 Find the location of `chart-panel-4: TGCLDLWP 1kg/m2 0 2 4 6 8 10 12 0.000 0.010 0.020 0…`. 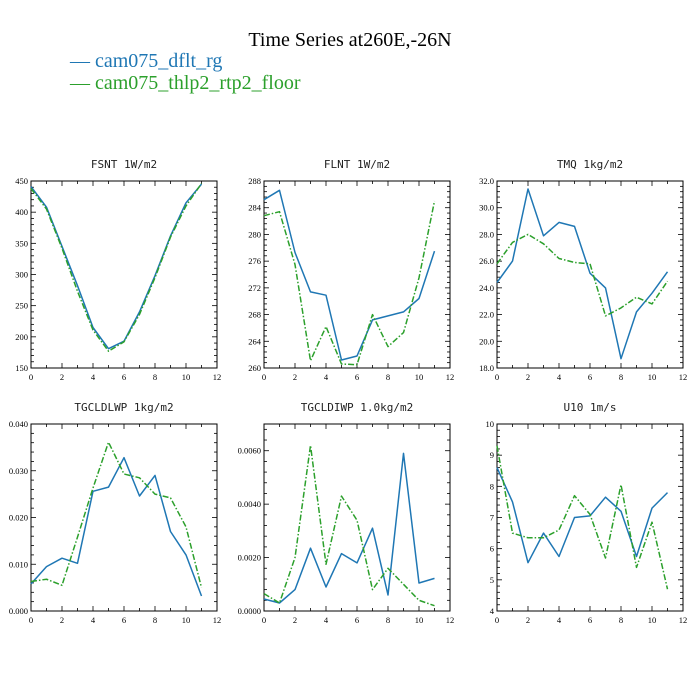

chart-panel-4: TGCLDLWP 1kg/m2 0 2 4 6 8 10 12 0.000 0.010 0.020 0… is located at coordinates (115, 513).